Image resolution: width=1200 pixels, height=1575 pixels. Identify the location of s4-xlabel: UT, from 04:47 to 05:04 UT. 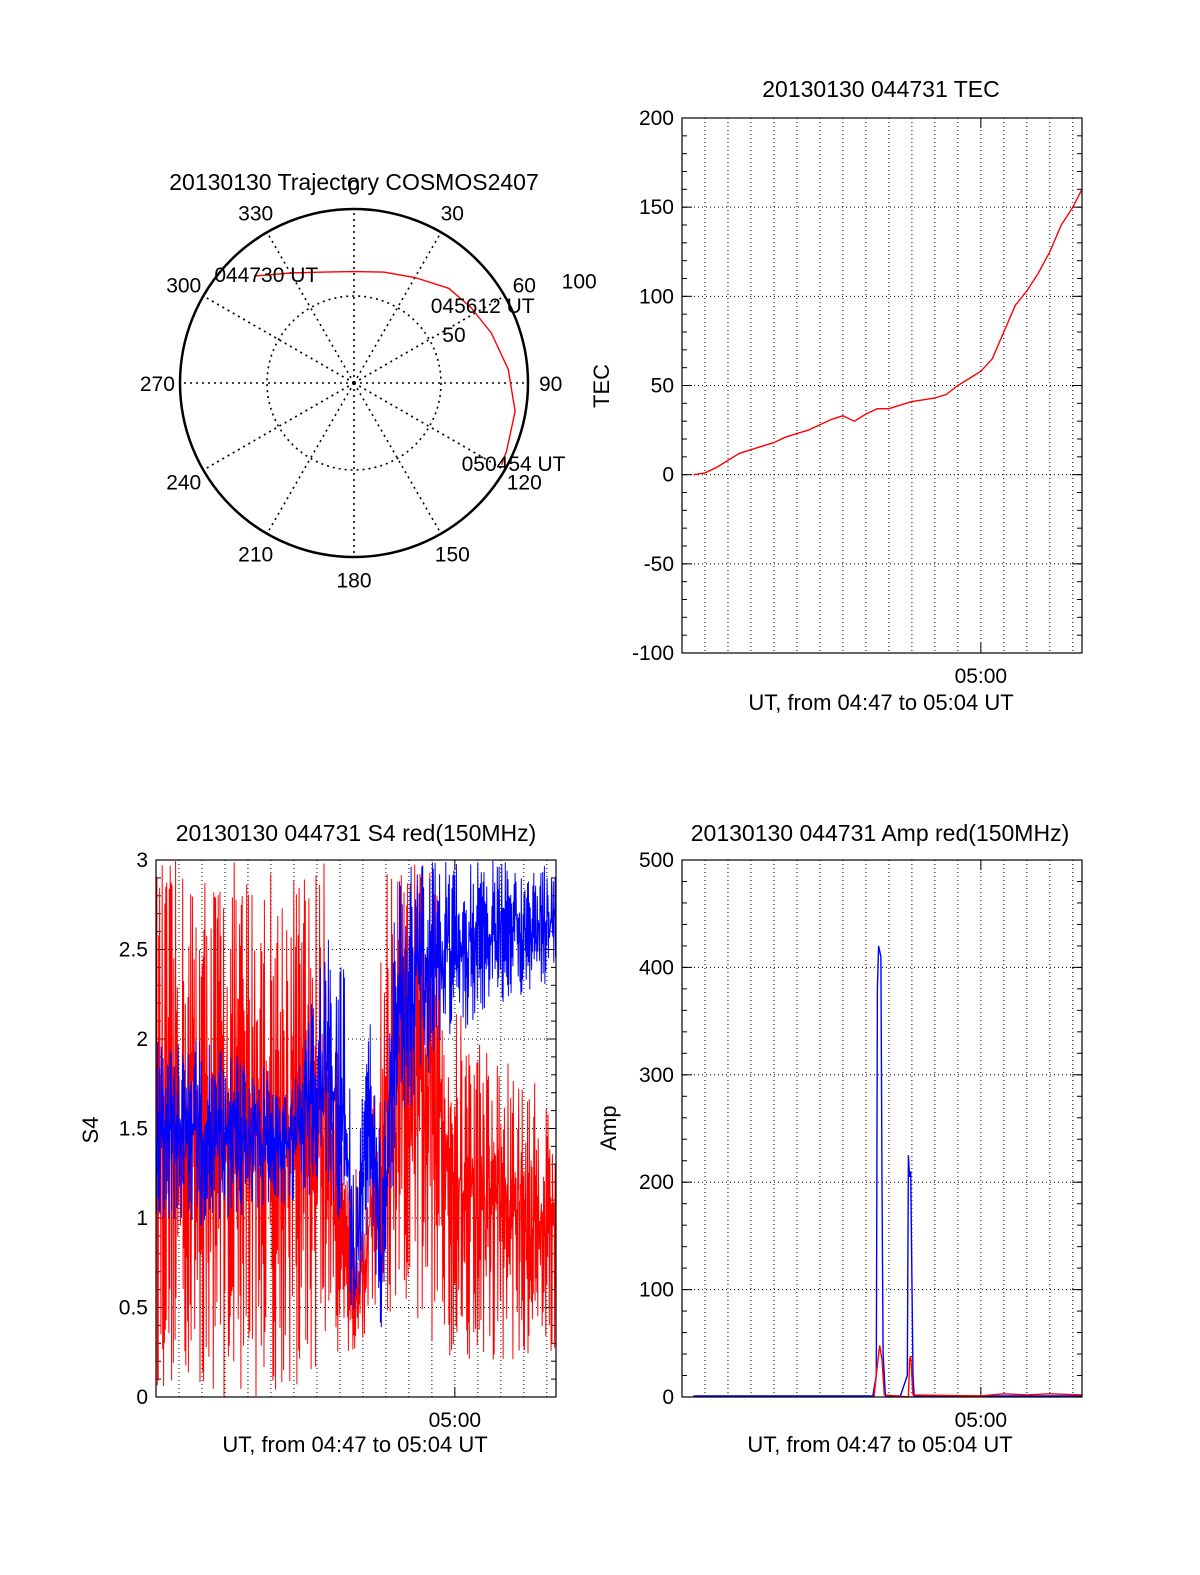
(354, 1444).